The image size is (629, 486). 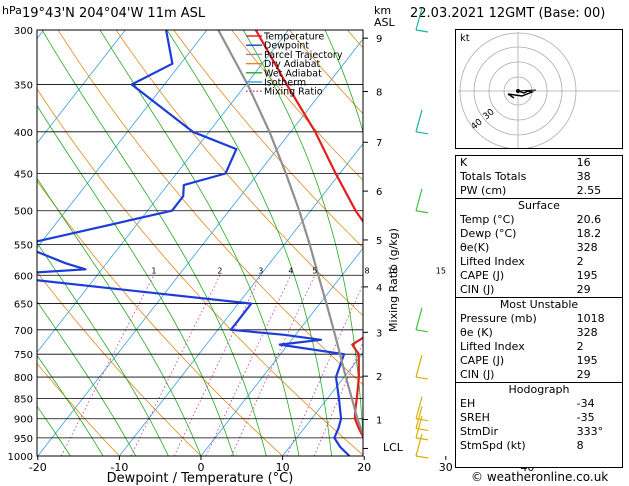 I want to click on index-value: 1018, so click(x=590, y=318).